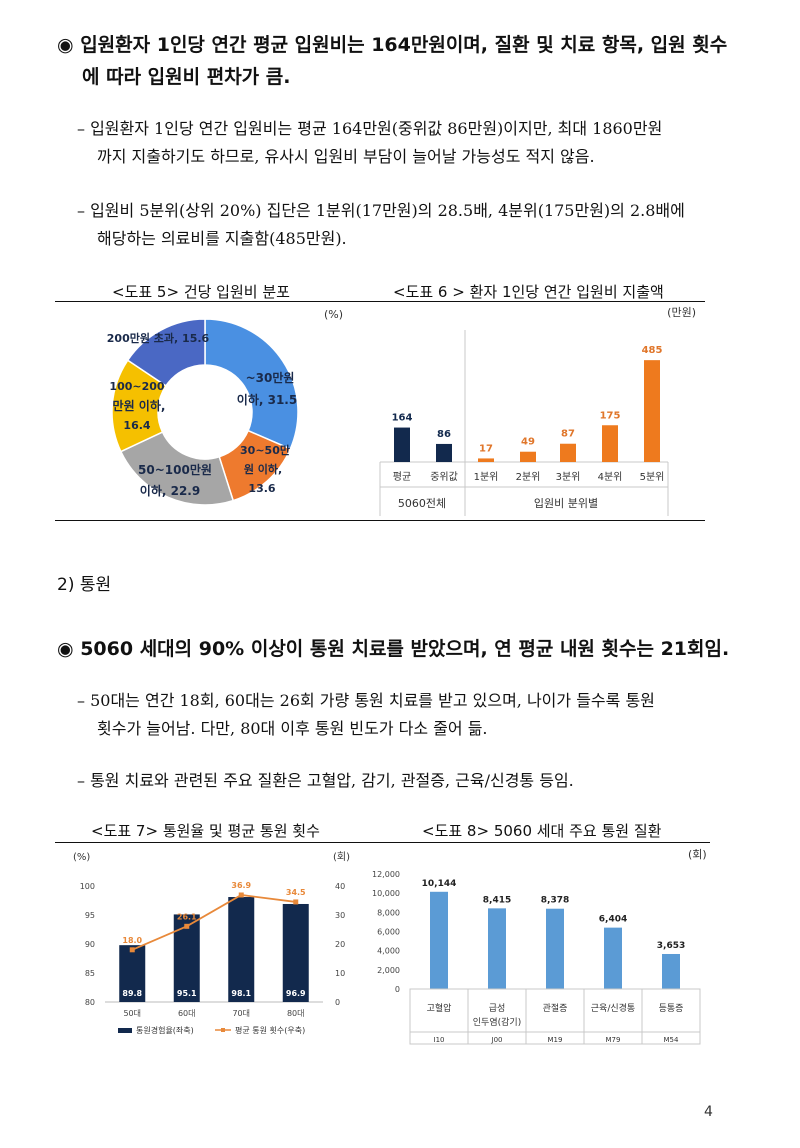 The width and height of the screenshot is (800, 1148). Describe the element at coordinates (261, 488) in the screenshot. I see `fig5-label-s2c: 13.6` at that location.